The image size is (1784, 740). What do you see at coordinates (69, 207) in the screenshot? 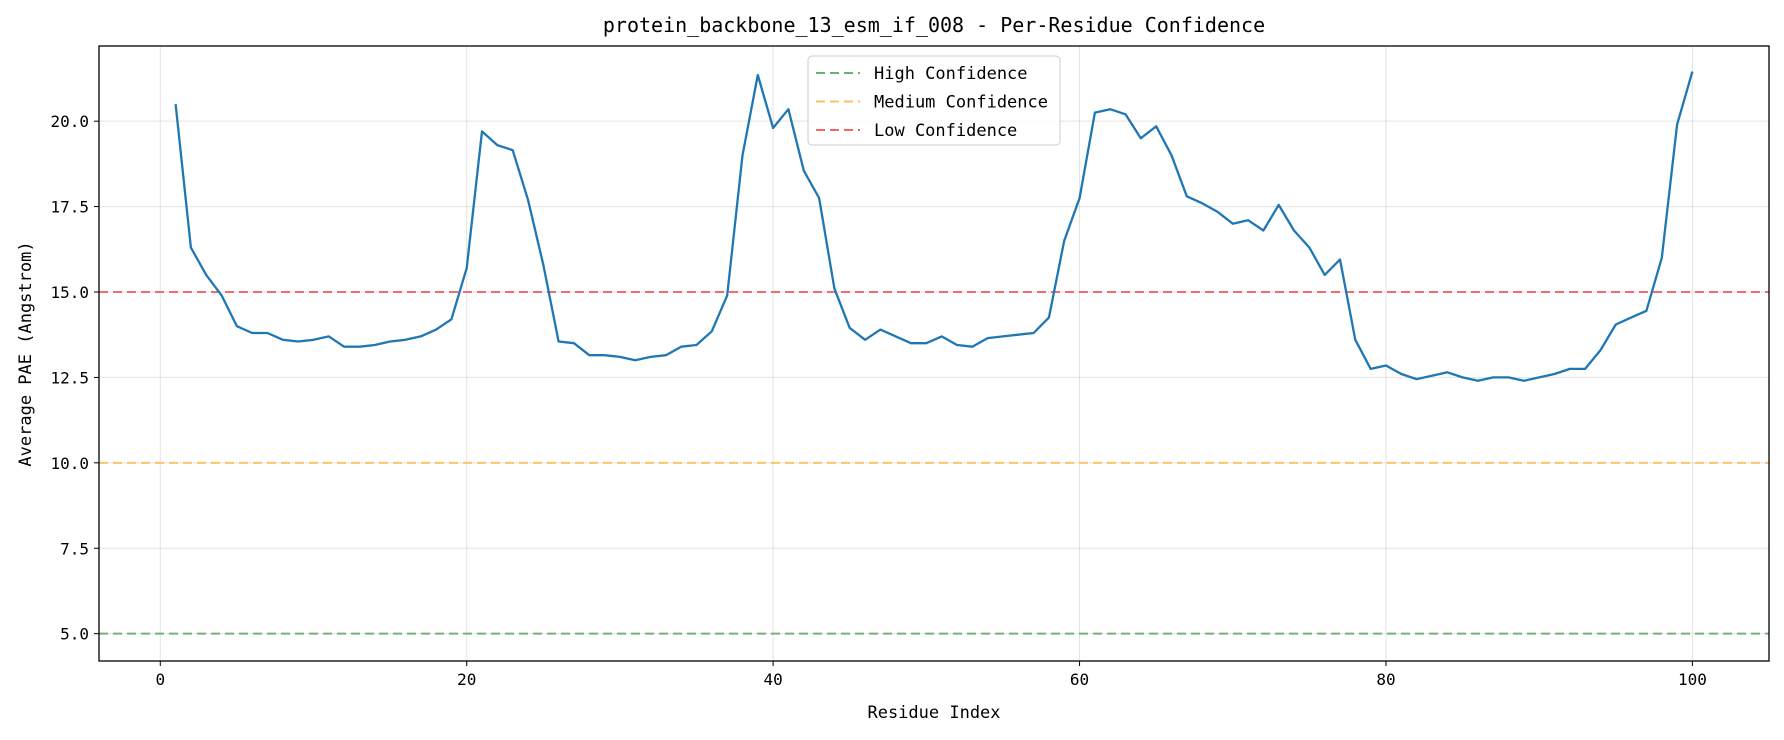
I see `y-tick-label: 17.5` at bounding box center [69, 207].